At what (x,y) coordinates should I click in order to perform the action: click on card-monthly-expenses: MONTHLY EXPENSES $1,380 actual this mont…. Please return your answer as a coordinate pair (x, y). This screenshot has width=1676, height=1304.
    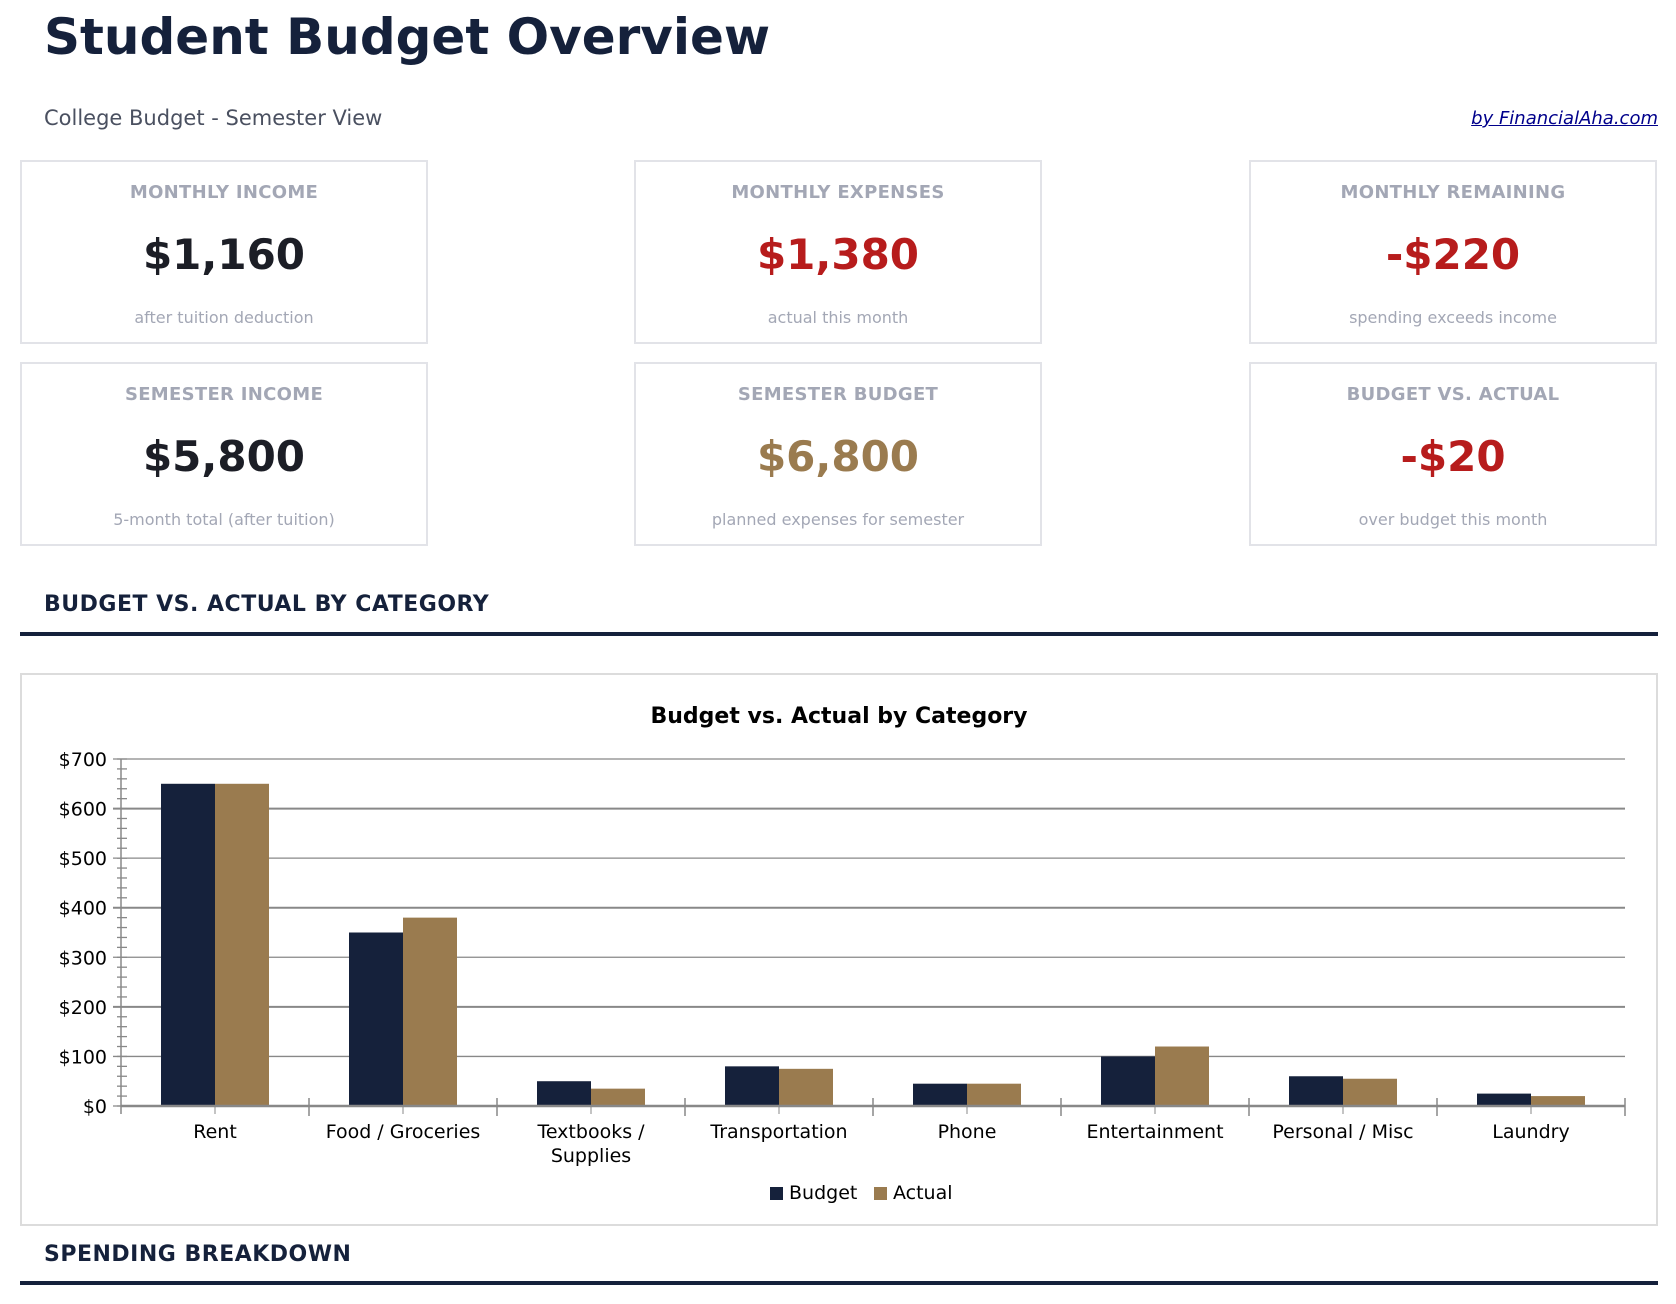
    Looking at the image, I should click on (838, 252).